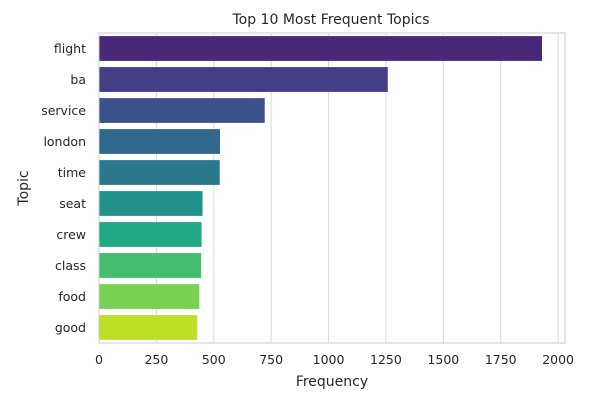 The image size is (606, 401). Describe the element at coordinates (156, 359) in the screenshot. I see `x-tick-label: 250` at that location.